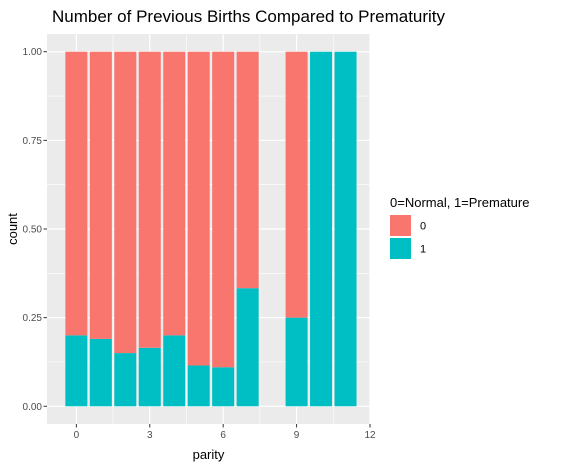 The image size is (562, 467). What do you see at coordinates (459, 227) in the screenshot?
I see `legend: 0=Normal, 1=Premature 0 1` at bounding box center [459, 227].